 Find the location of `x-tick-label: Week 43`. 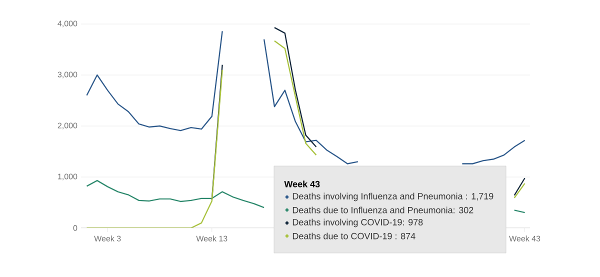

x-tick-label: Week 43 is located at coordinates (524, 239).